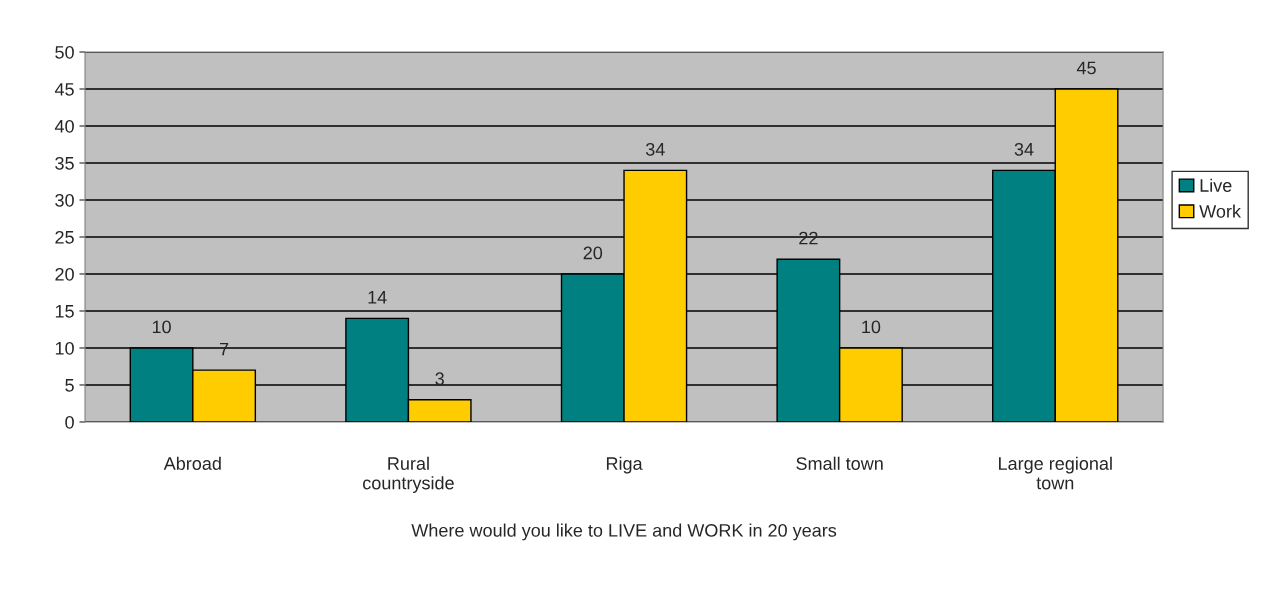 The image size is (1288, 591). What do you see at coordinates (64, 348) in the screenshot?
I see `y-tick-label: 10` at bounding box center [64, 348].